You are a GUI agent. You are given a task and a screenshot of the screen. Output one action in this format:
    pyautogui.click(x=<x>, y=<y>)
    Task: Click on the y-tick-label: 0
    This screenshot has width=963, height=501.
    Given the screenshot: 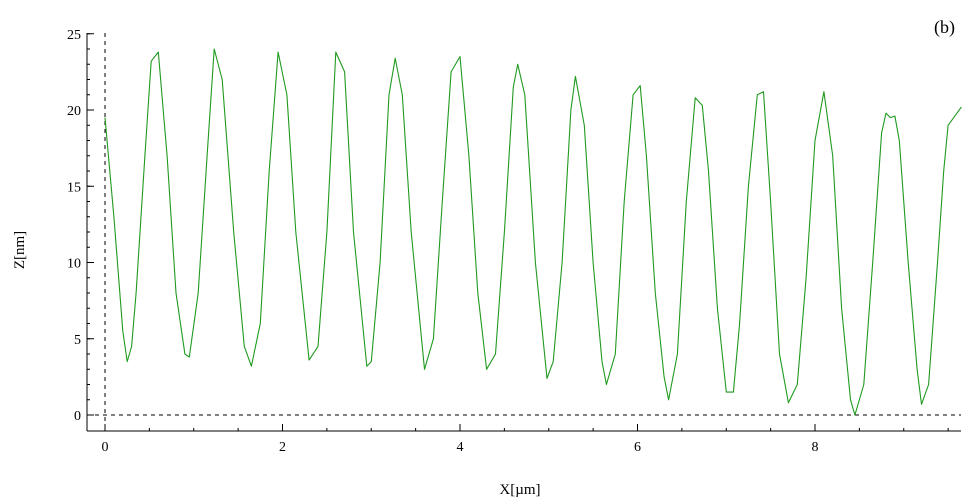 What is the action you would take?
    pyautogui.click(x=77, y=416)
    